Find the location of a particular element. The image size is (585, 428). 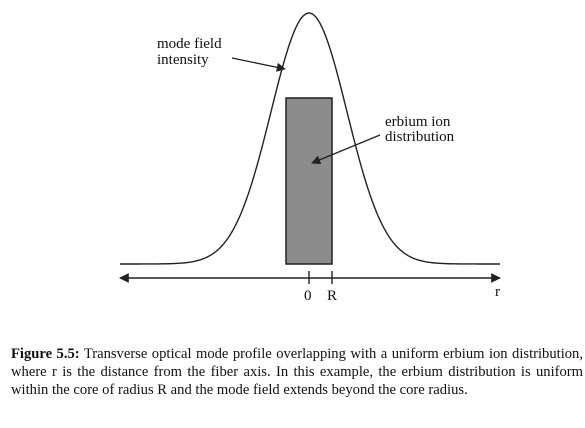

tick-r-label: R is located at coordinates (332, 296).